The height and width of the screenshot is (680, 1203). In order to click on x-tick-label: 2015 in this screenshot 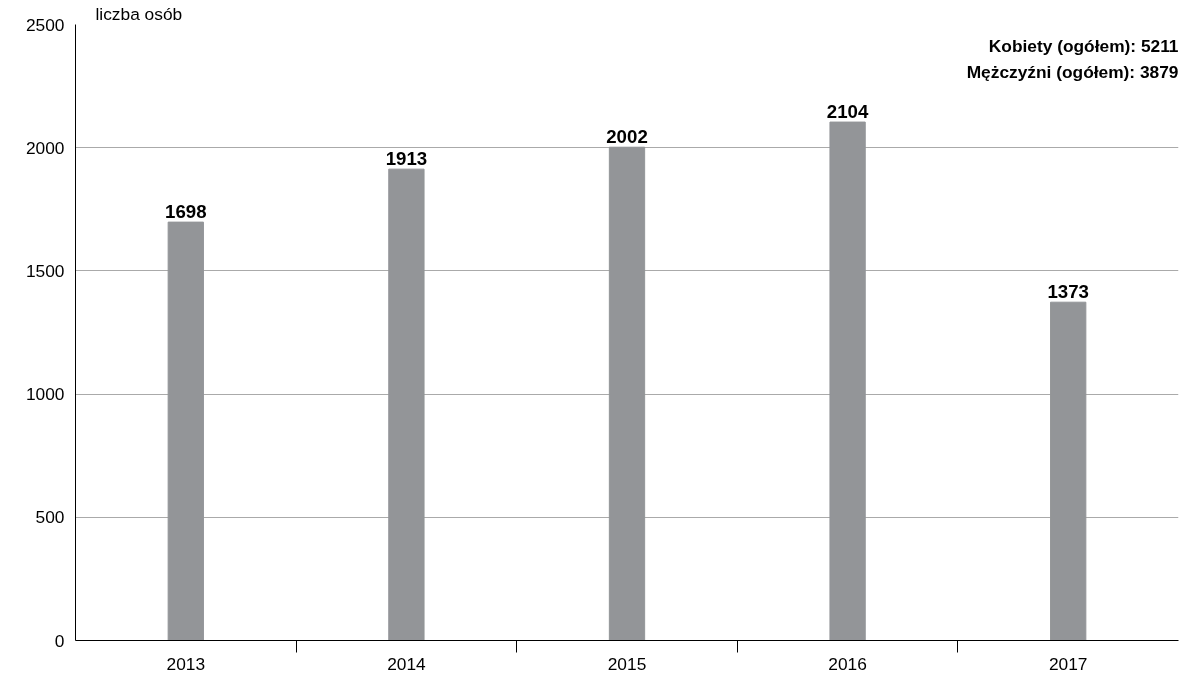, I will do `click(627, 663)`.